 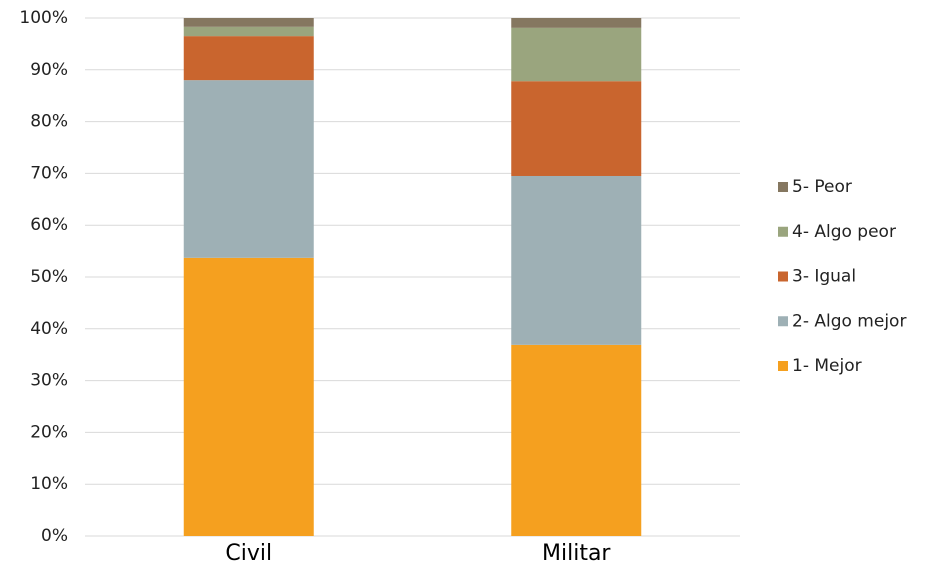 What do you see at coordinates (49, 484) in the screenshot?
I see `y-tick-label: 10%` at bounding box center [49, 484].